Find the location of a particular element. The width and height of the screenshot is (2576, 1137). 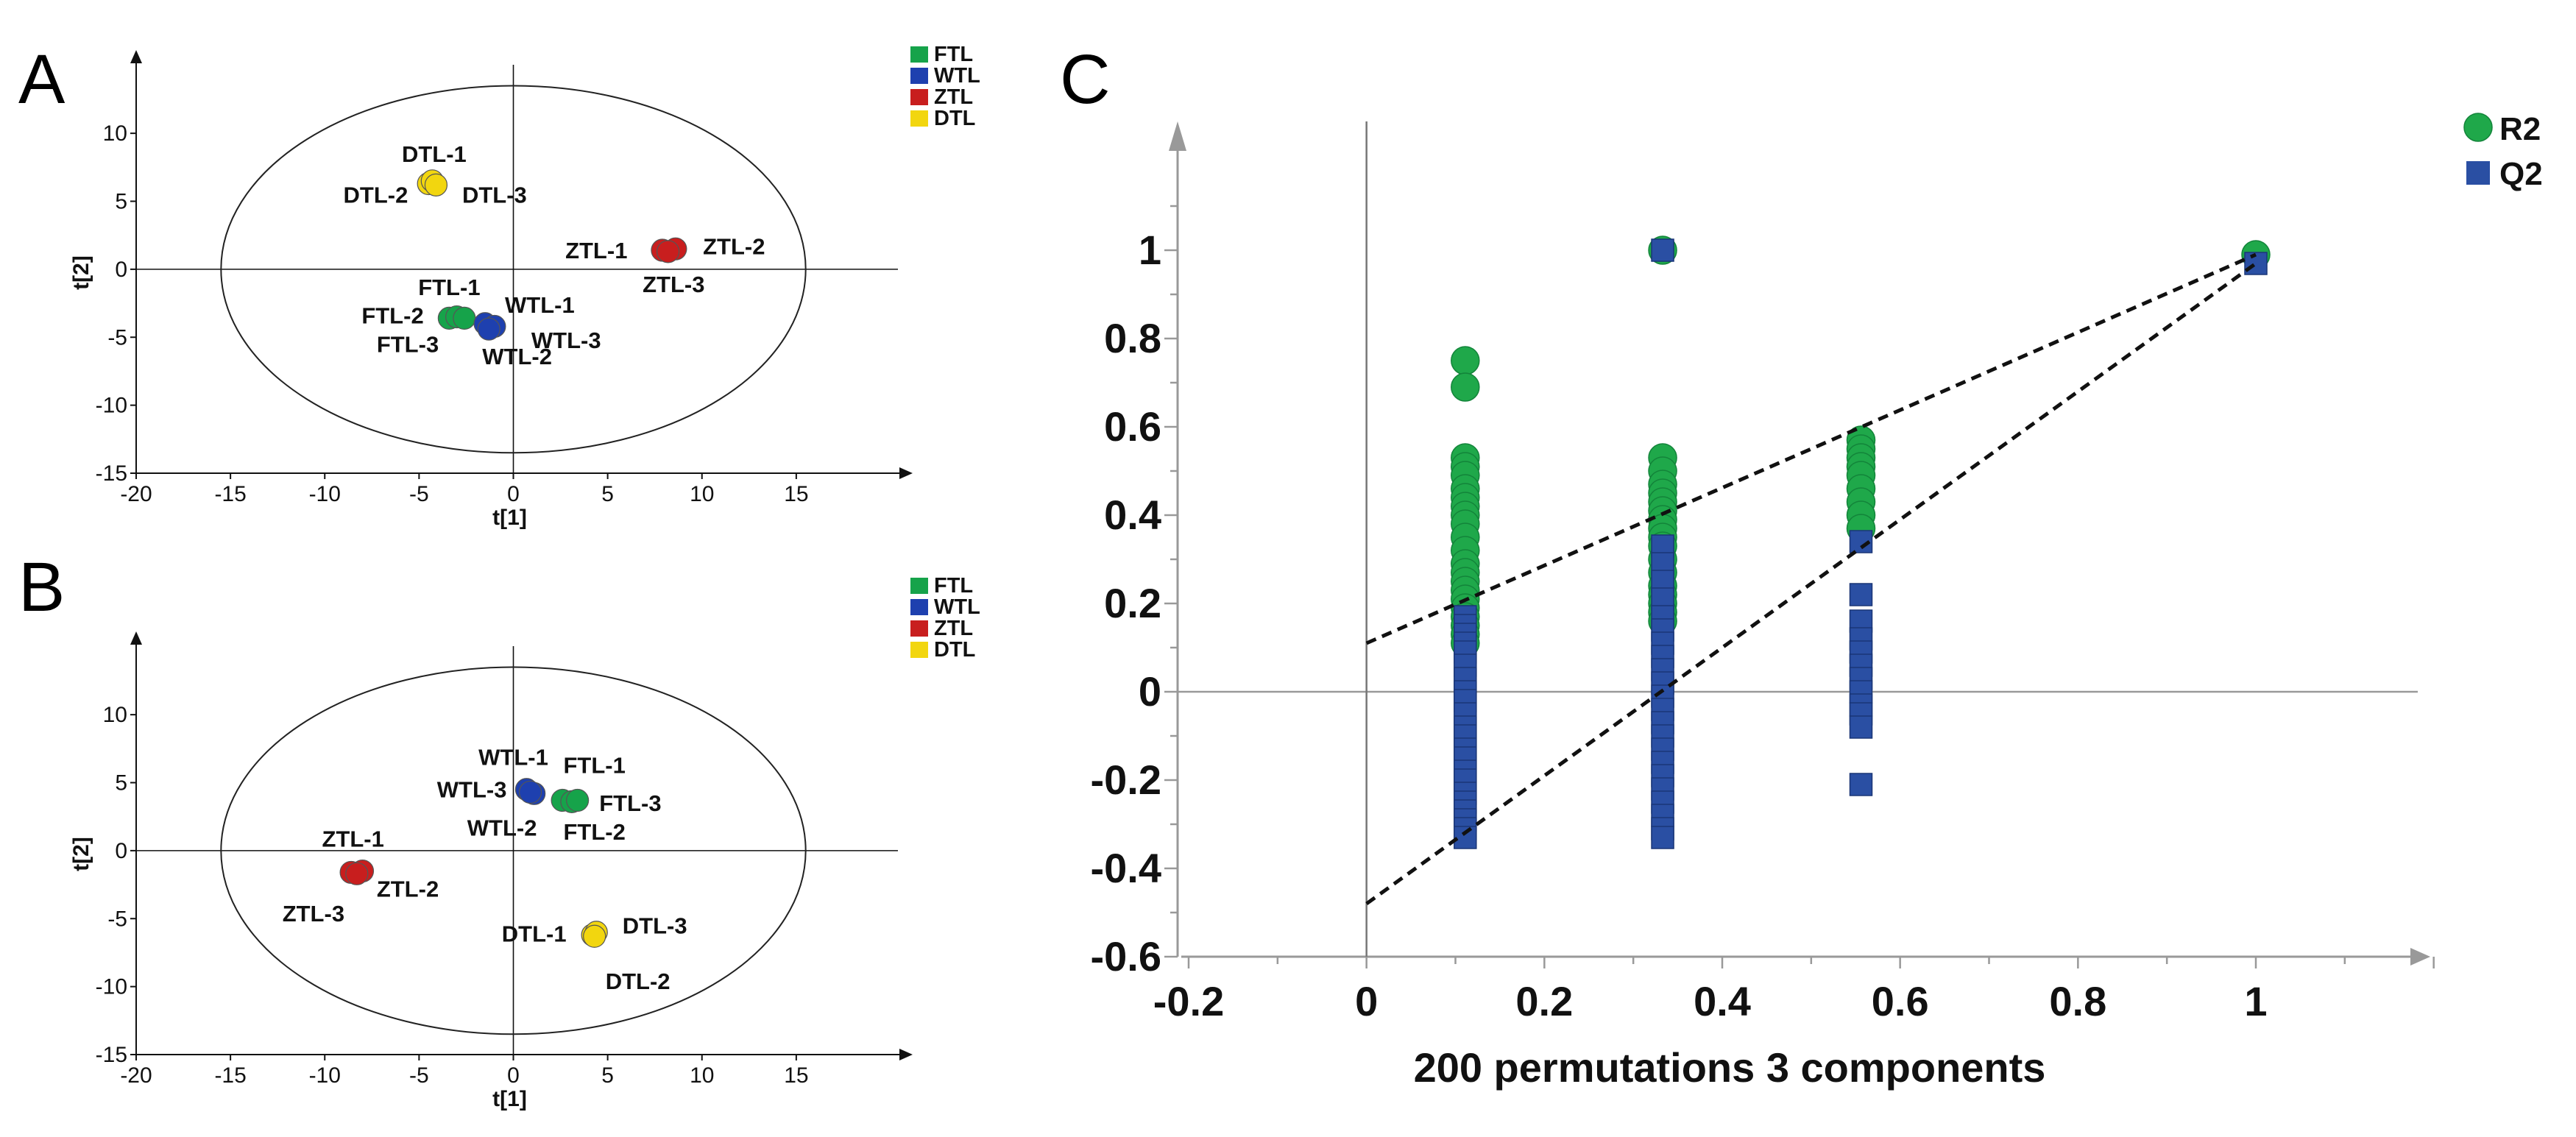

x-tick-label: 0.8 is located at coordinates (2077, 1001).